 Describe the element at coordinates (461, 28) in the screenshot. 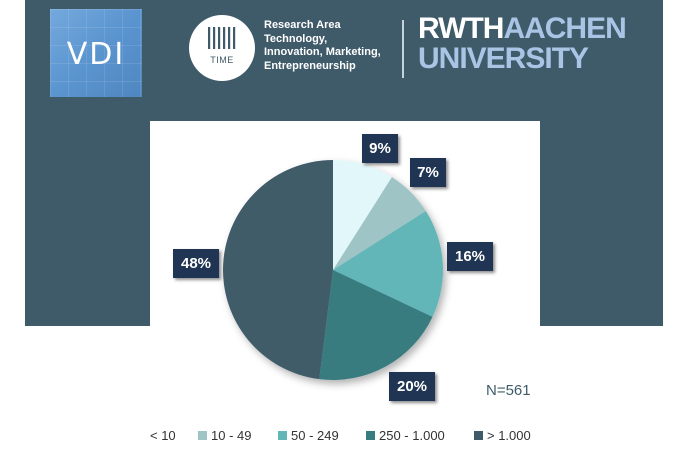

I see `rwth-logo-part1: RWTH` at that location.